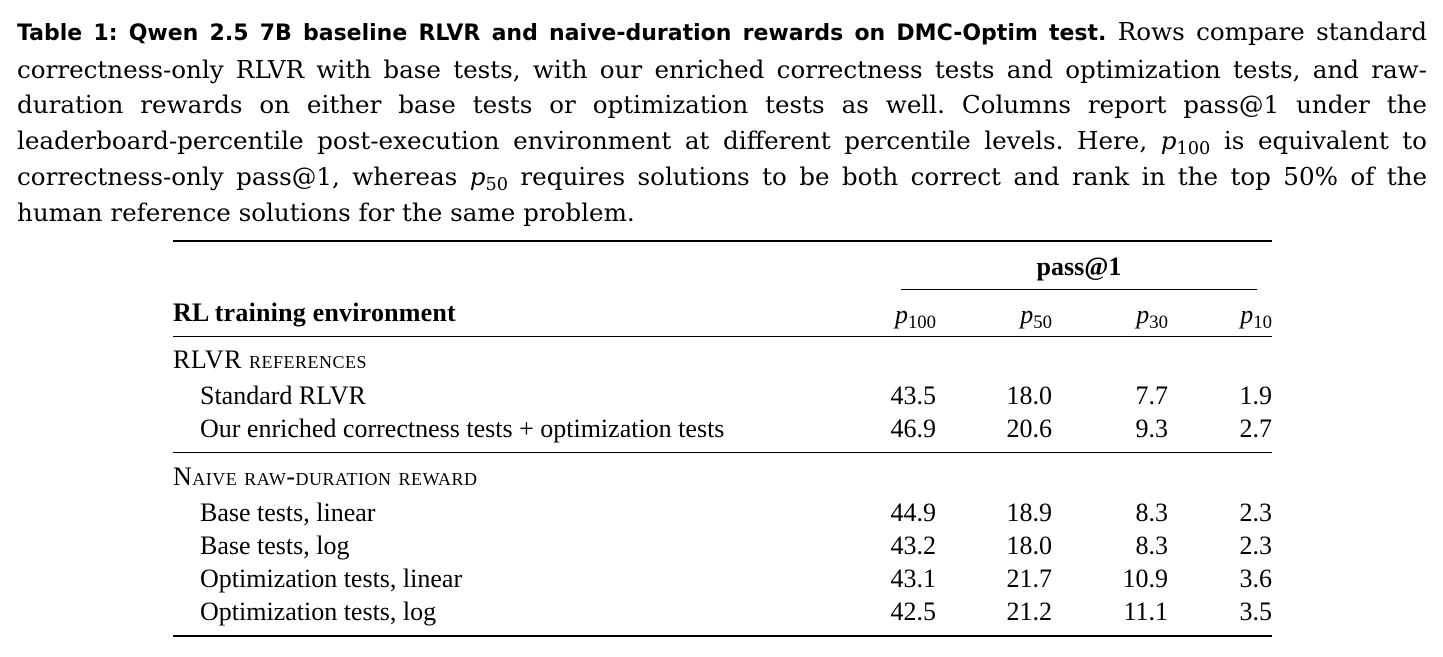 The image size is (1443, 657). What do you see at coordinates (1256, 578) in the screenshot?
I see `table-cell: 3.6` at bounding box center [1256, 578].